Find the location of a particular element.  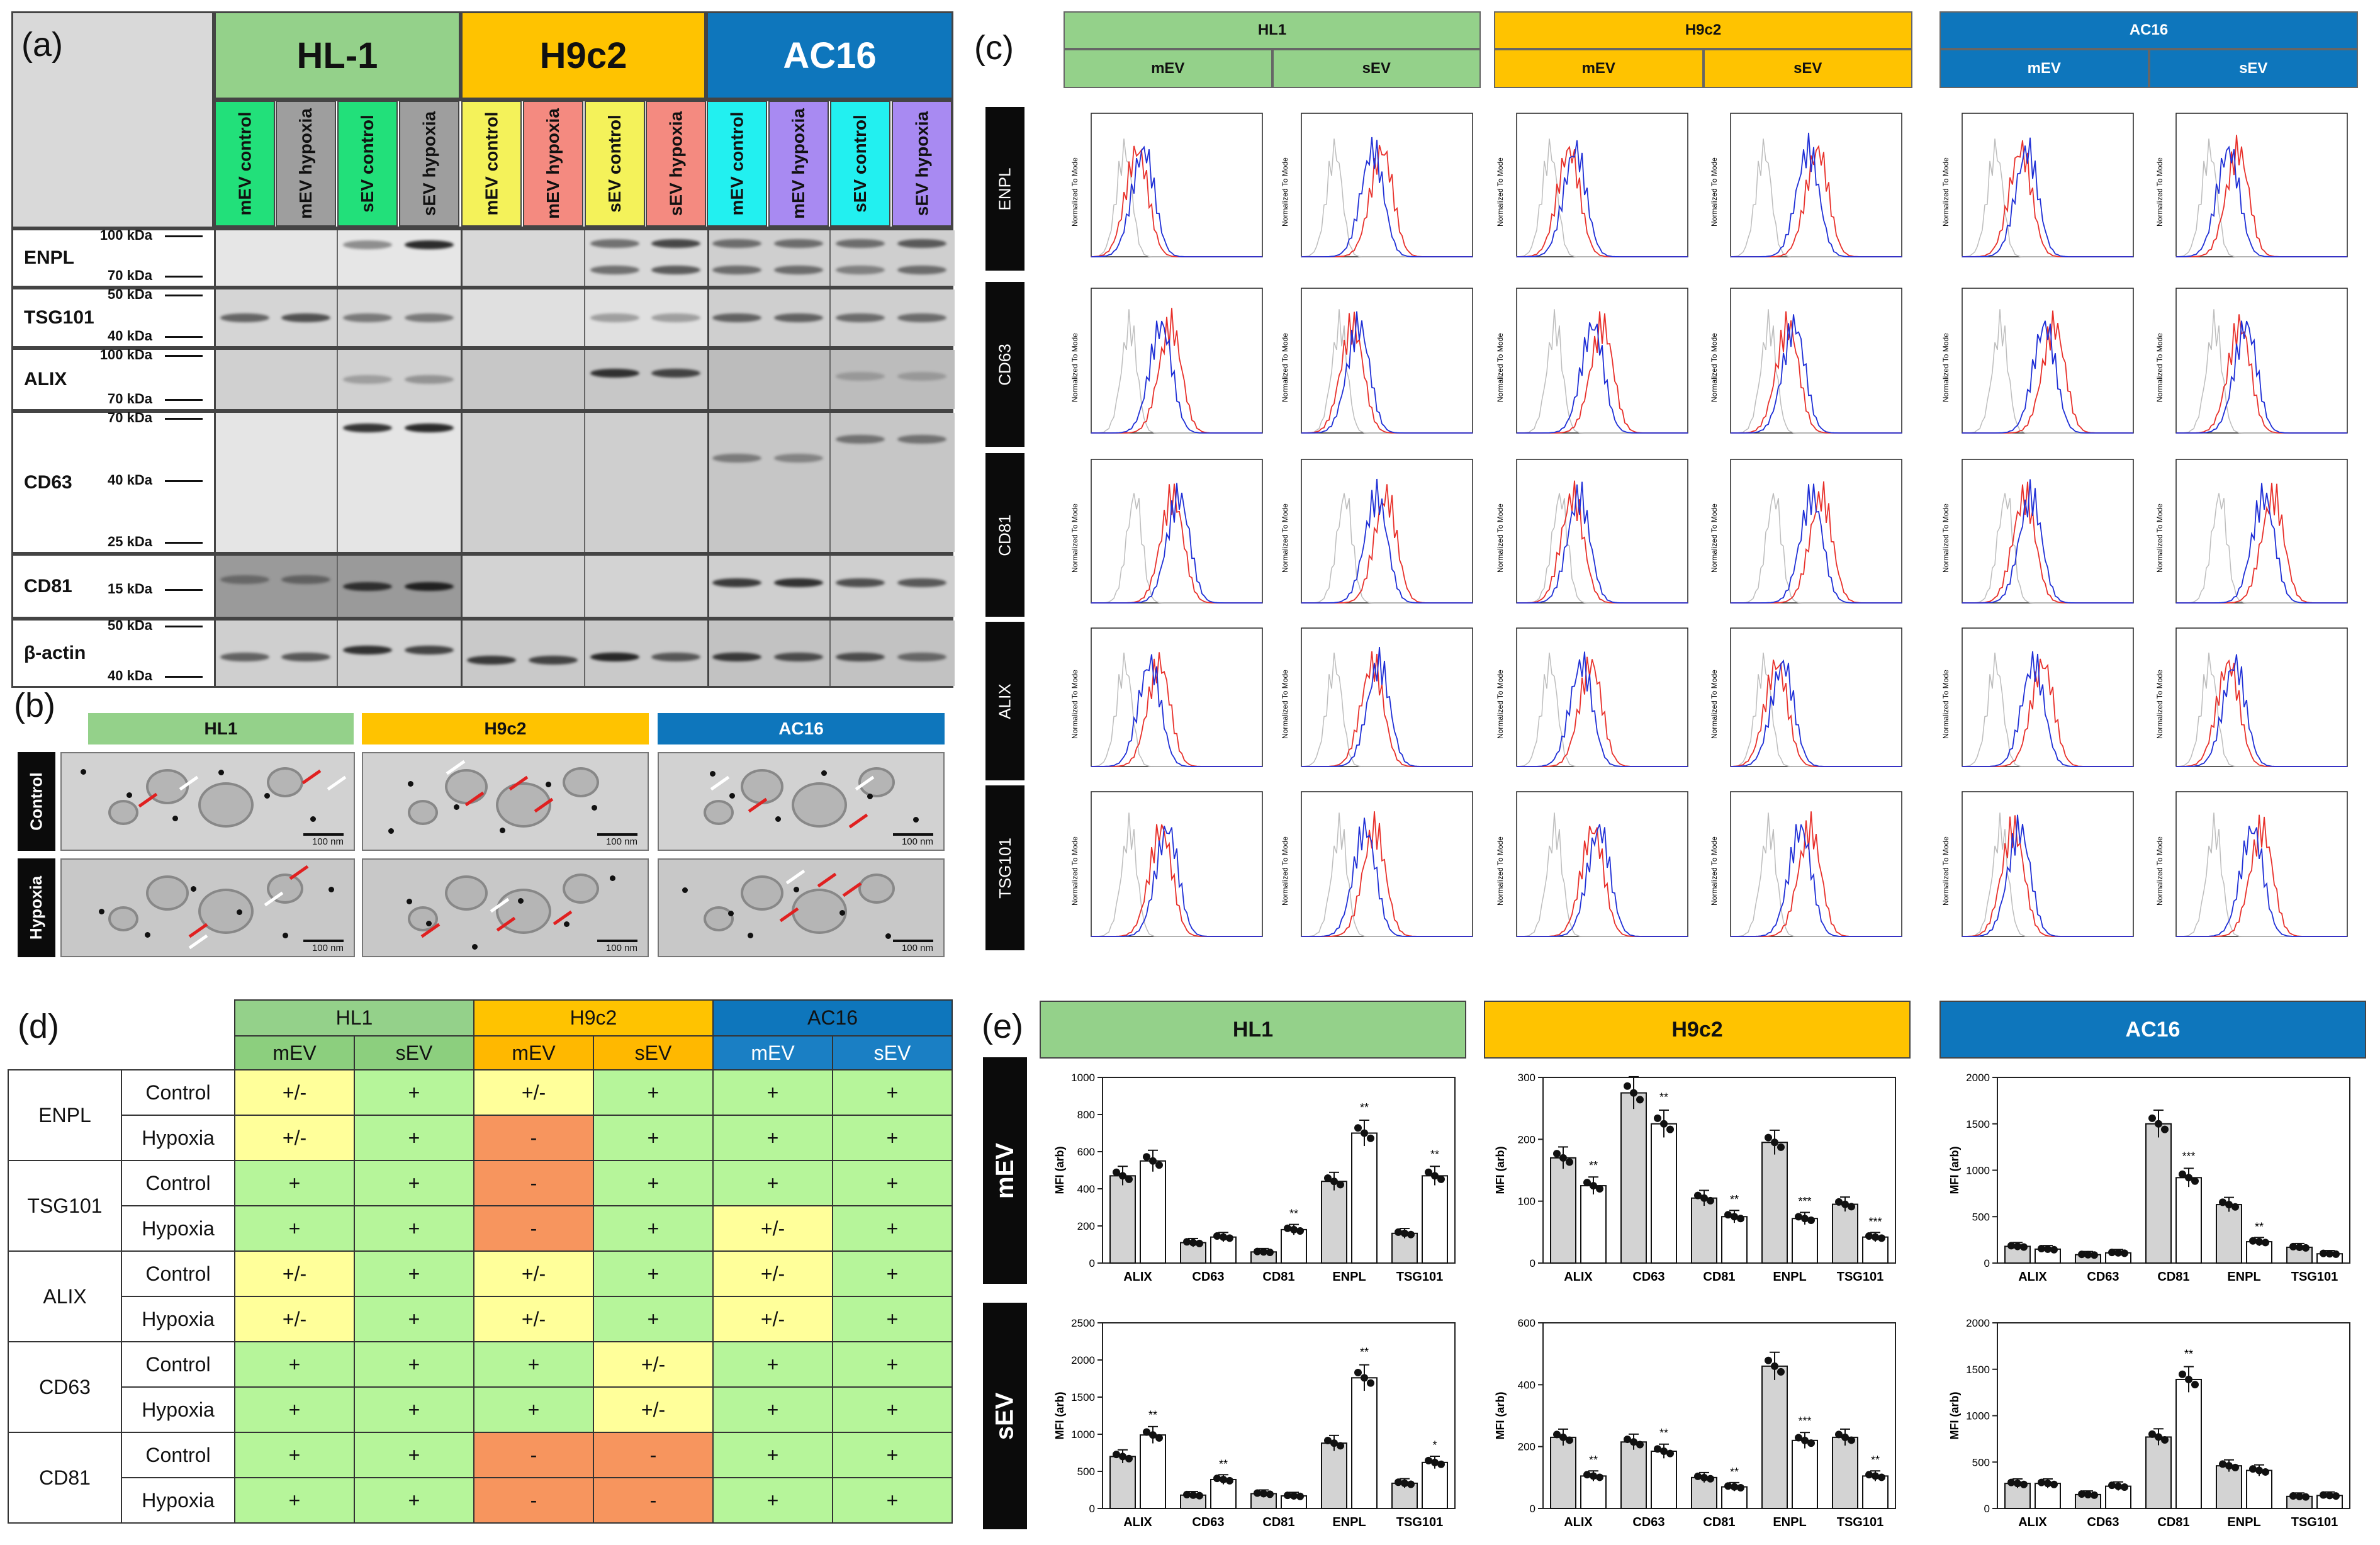

flow-marker-label: ENPL is located at coordinates (1004, 189).